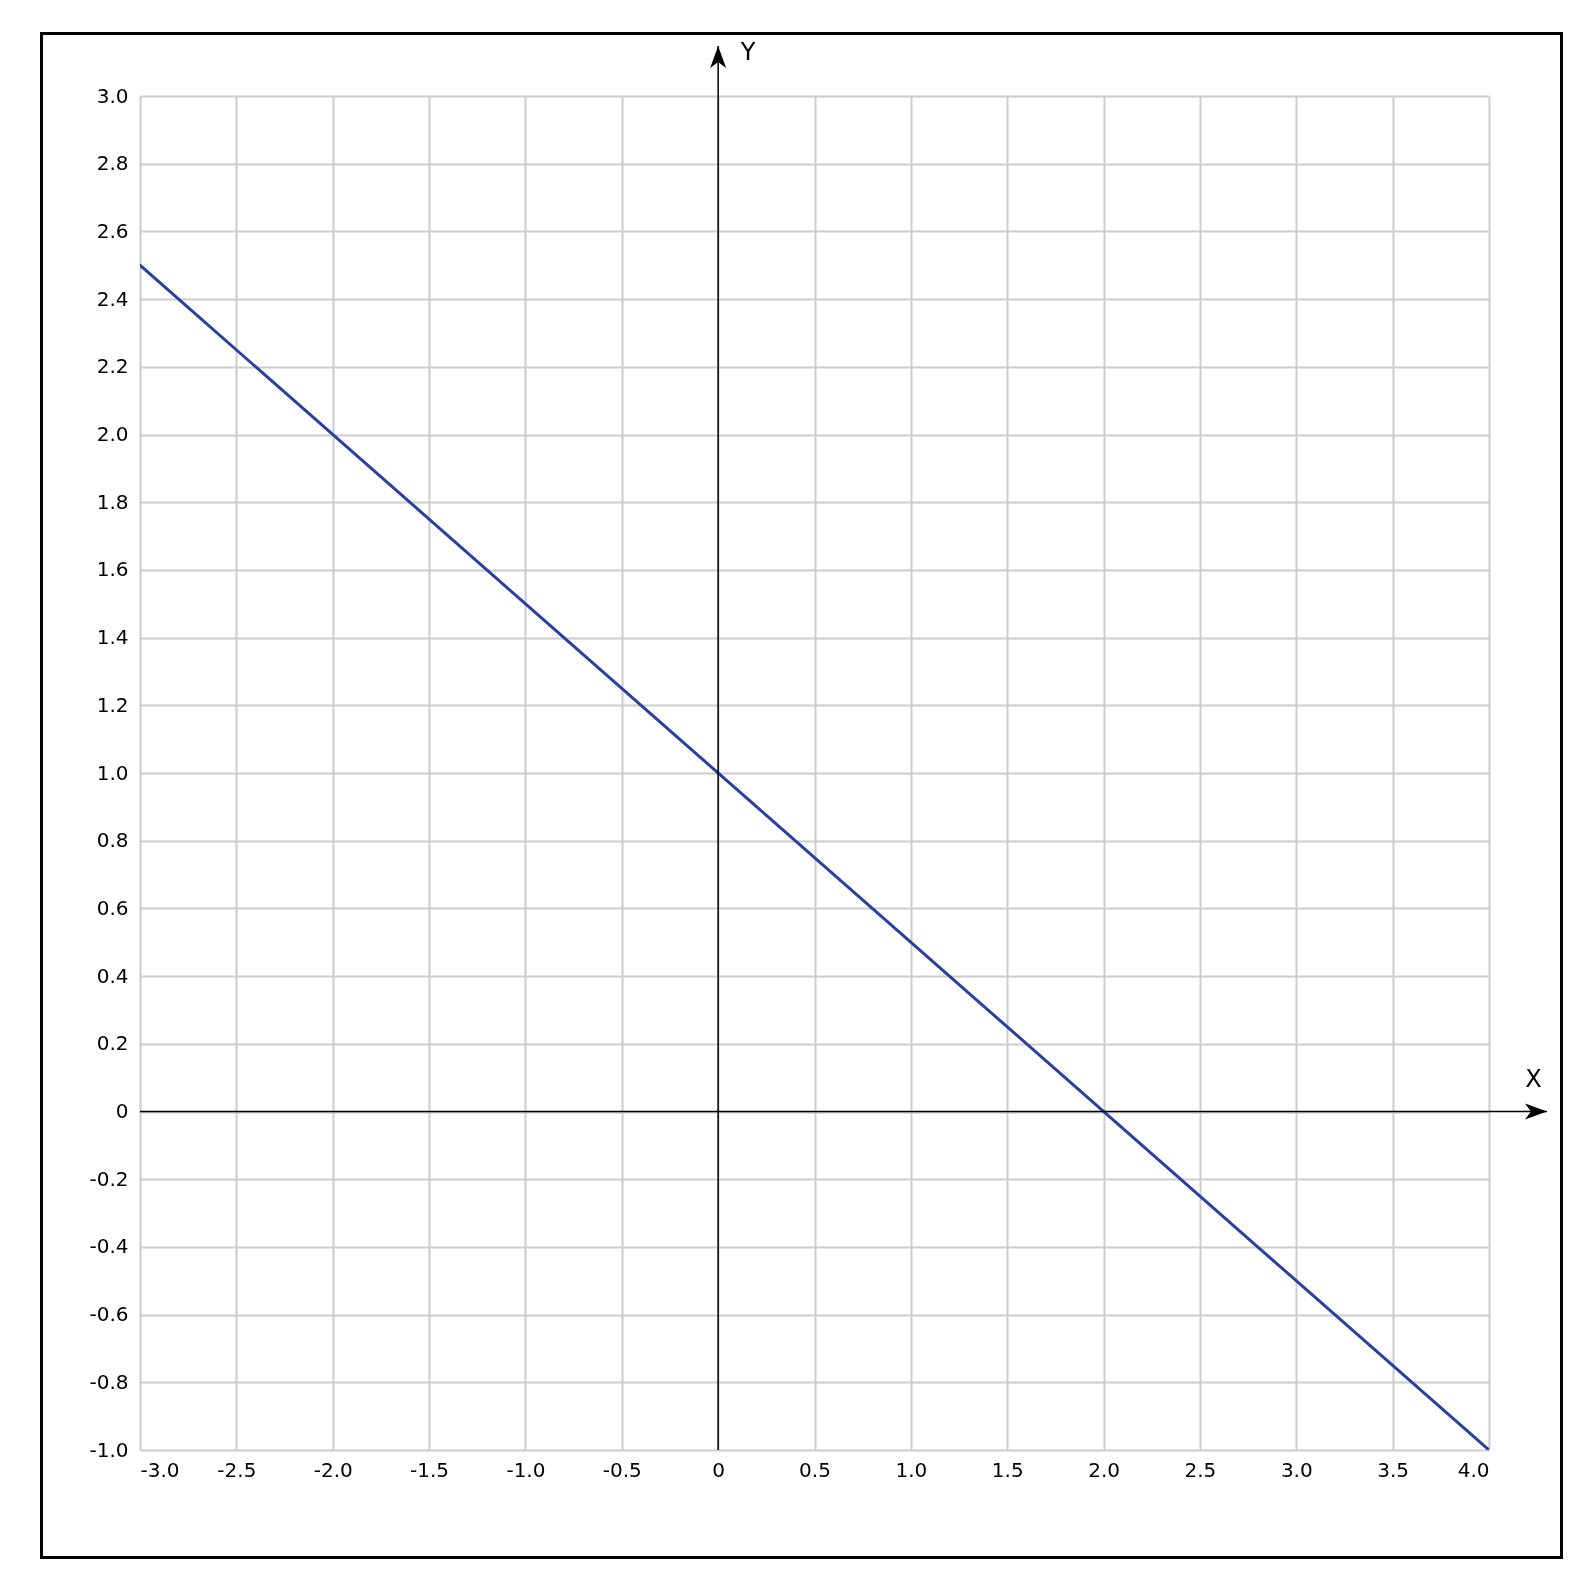 The image size is (1575, 1583). Describe the element at coordinates (1104, 1469) in the screenshot. I see `x-tick-label: 2.0` at that location.